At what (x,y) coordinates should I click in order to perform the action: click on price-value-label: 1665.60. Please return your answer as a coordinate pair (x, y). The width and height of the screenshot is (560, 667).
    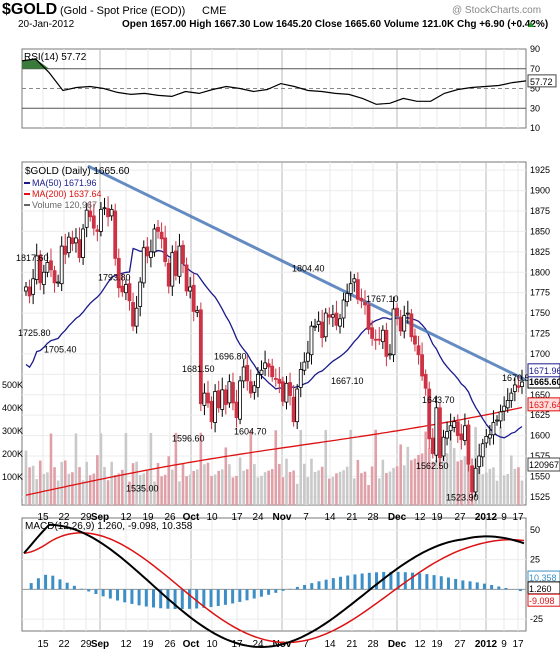
    Looking at the image, I should click on (544, 382).